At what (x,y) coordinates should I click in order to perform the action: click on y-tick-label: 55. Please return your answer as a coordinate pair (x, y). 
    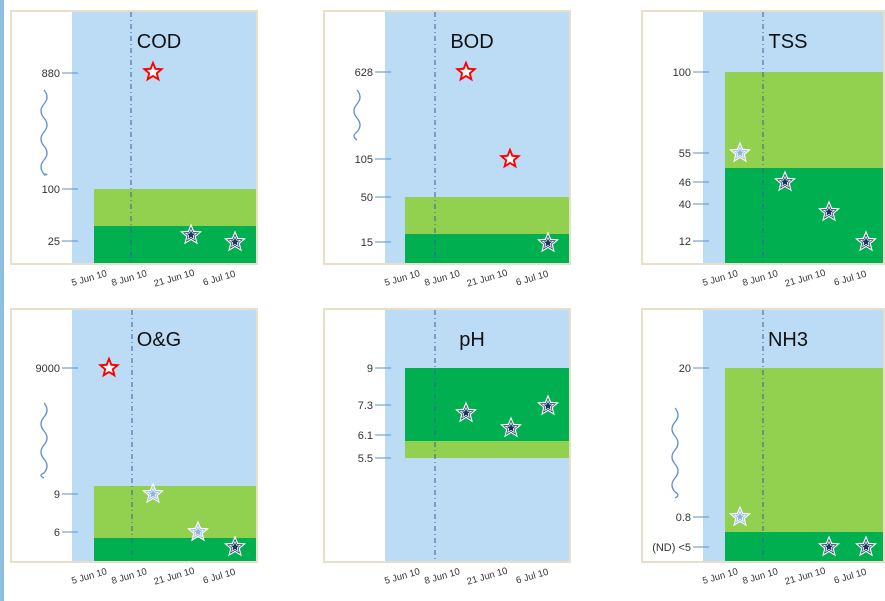
    Looking at the image, I should click on (685, 154).